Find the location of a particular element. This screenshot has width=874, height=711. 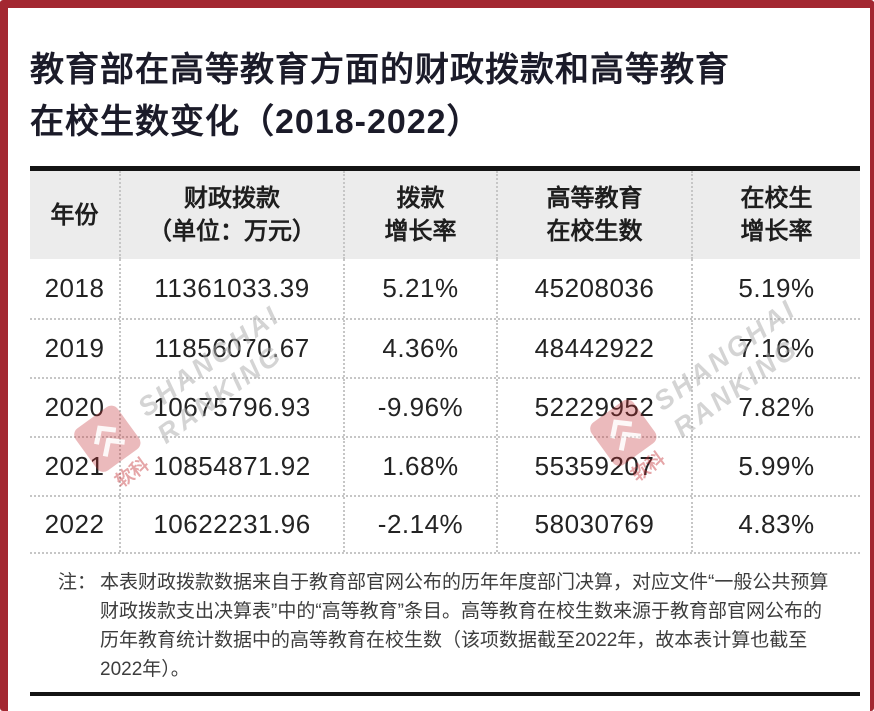

cell-year: 2022 is located at coordinates (75, 524).